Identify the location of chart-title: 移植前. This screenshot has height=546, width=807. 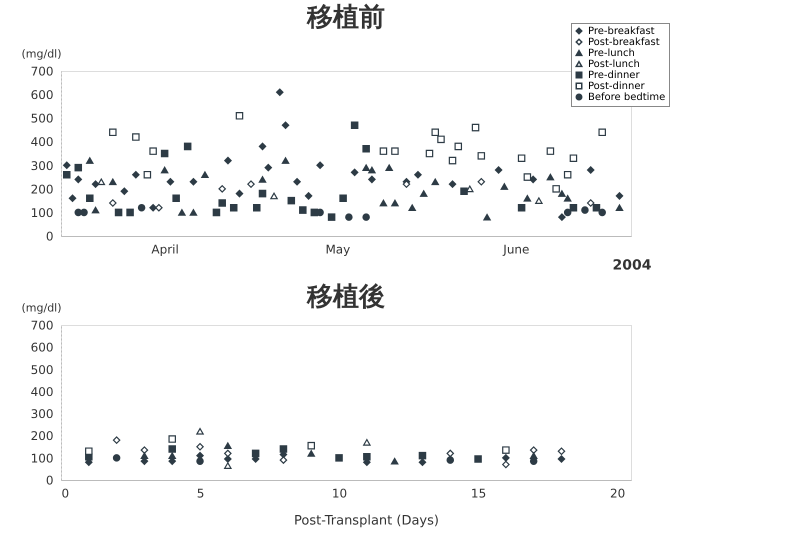
(345, 17).